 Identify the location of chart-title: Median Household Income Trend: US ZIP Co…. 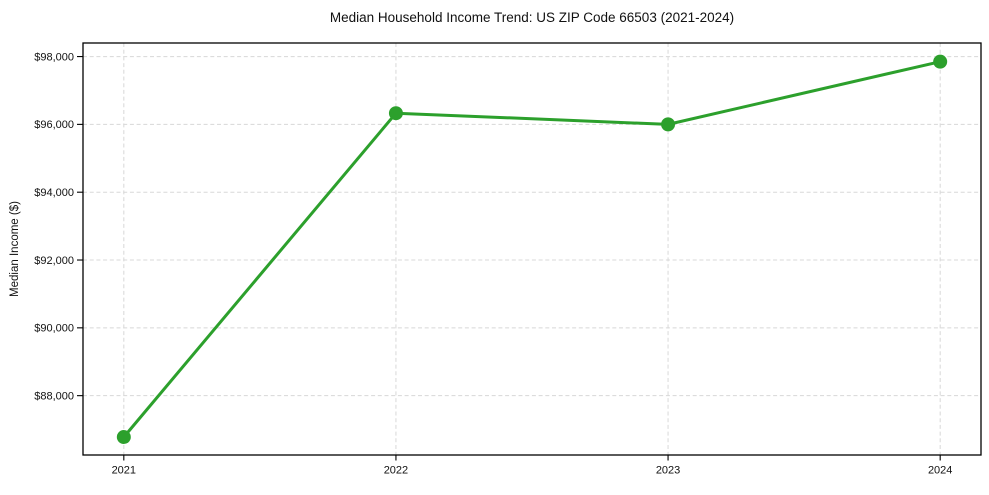
(532, 17).